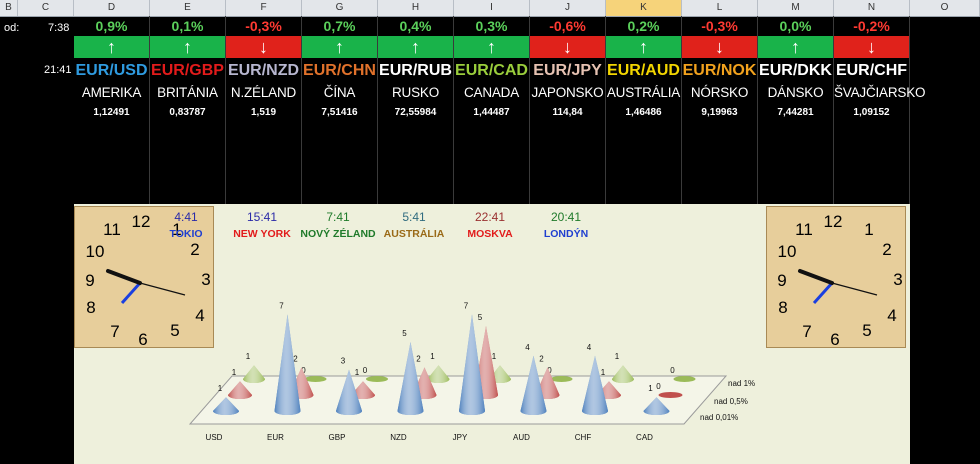 This screenshot has height=464, width=980. I want to click on exchange-rate: 1,12491, so click(111, 112).